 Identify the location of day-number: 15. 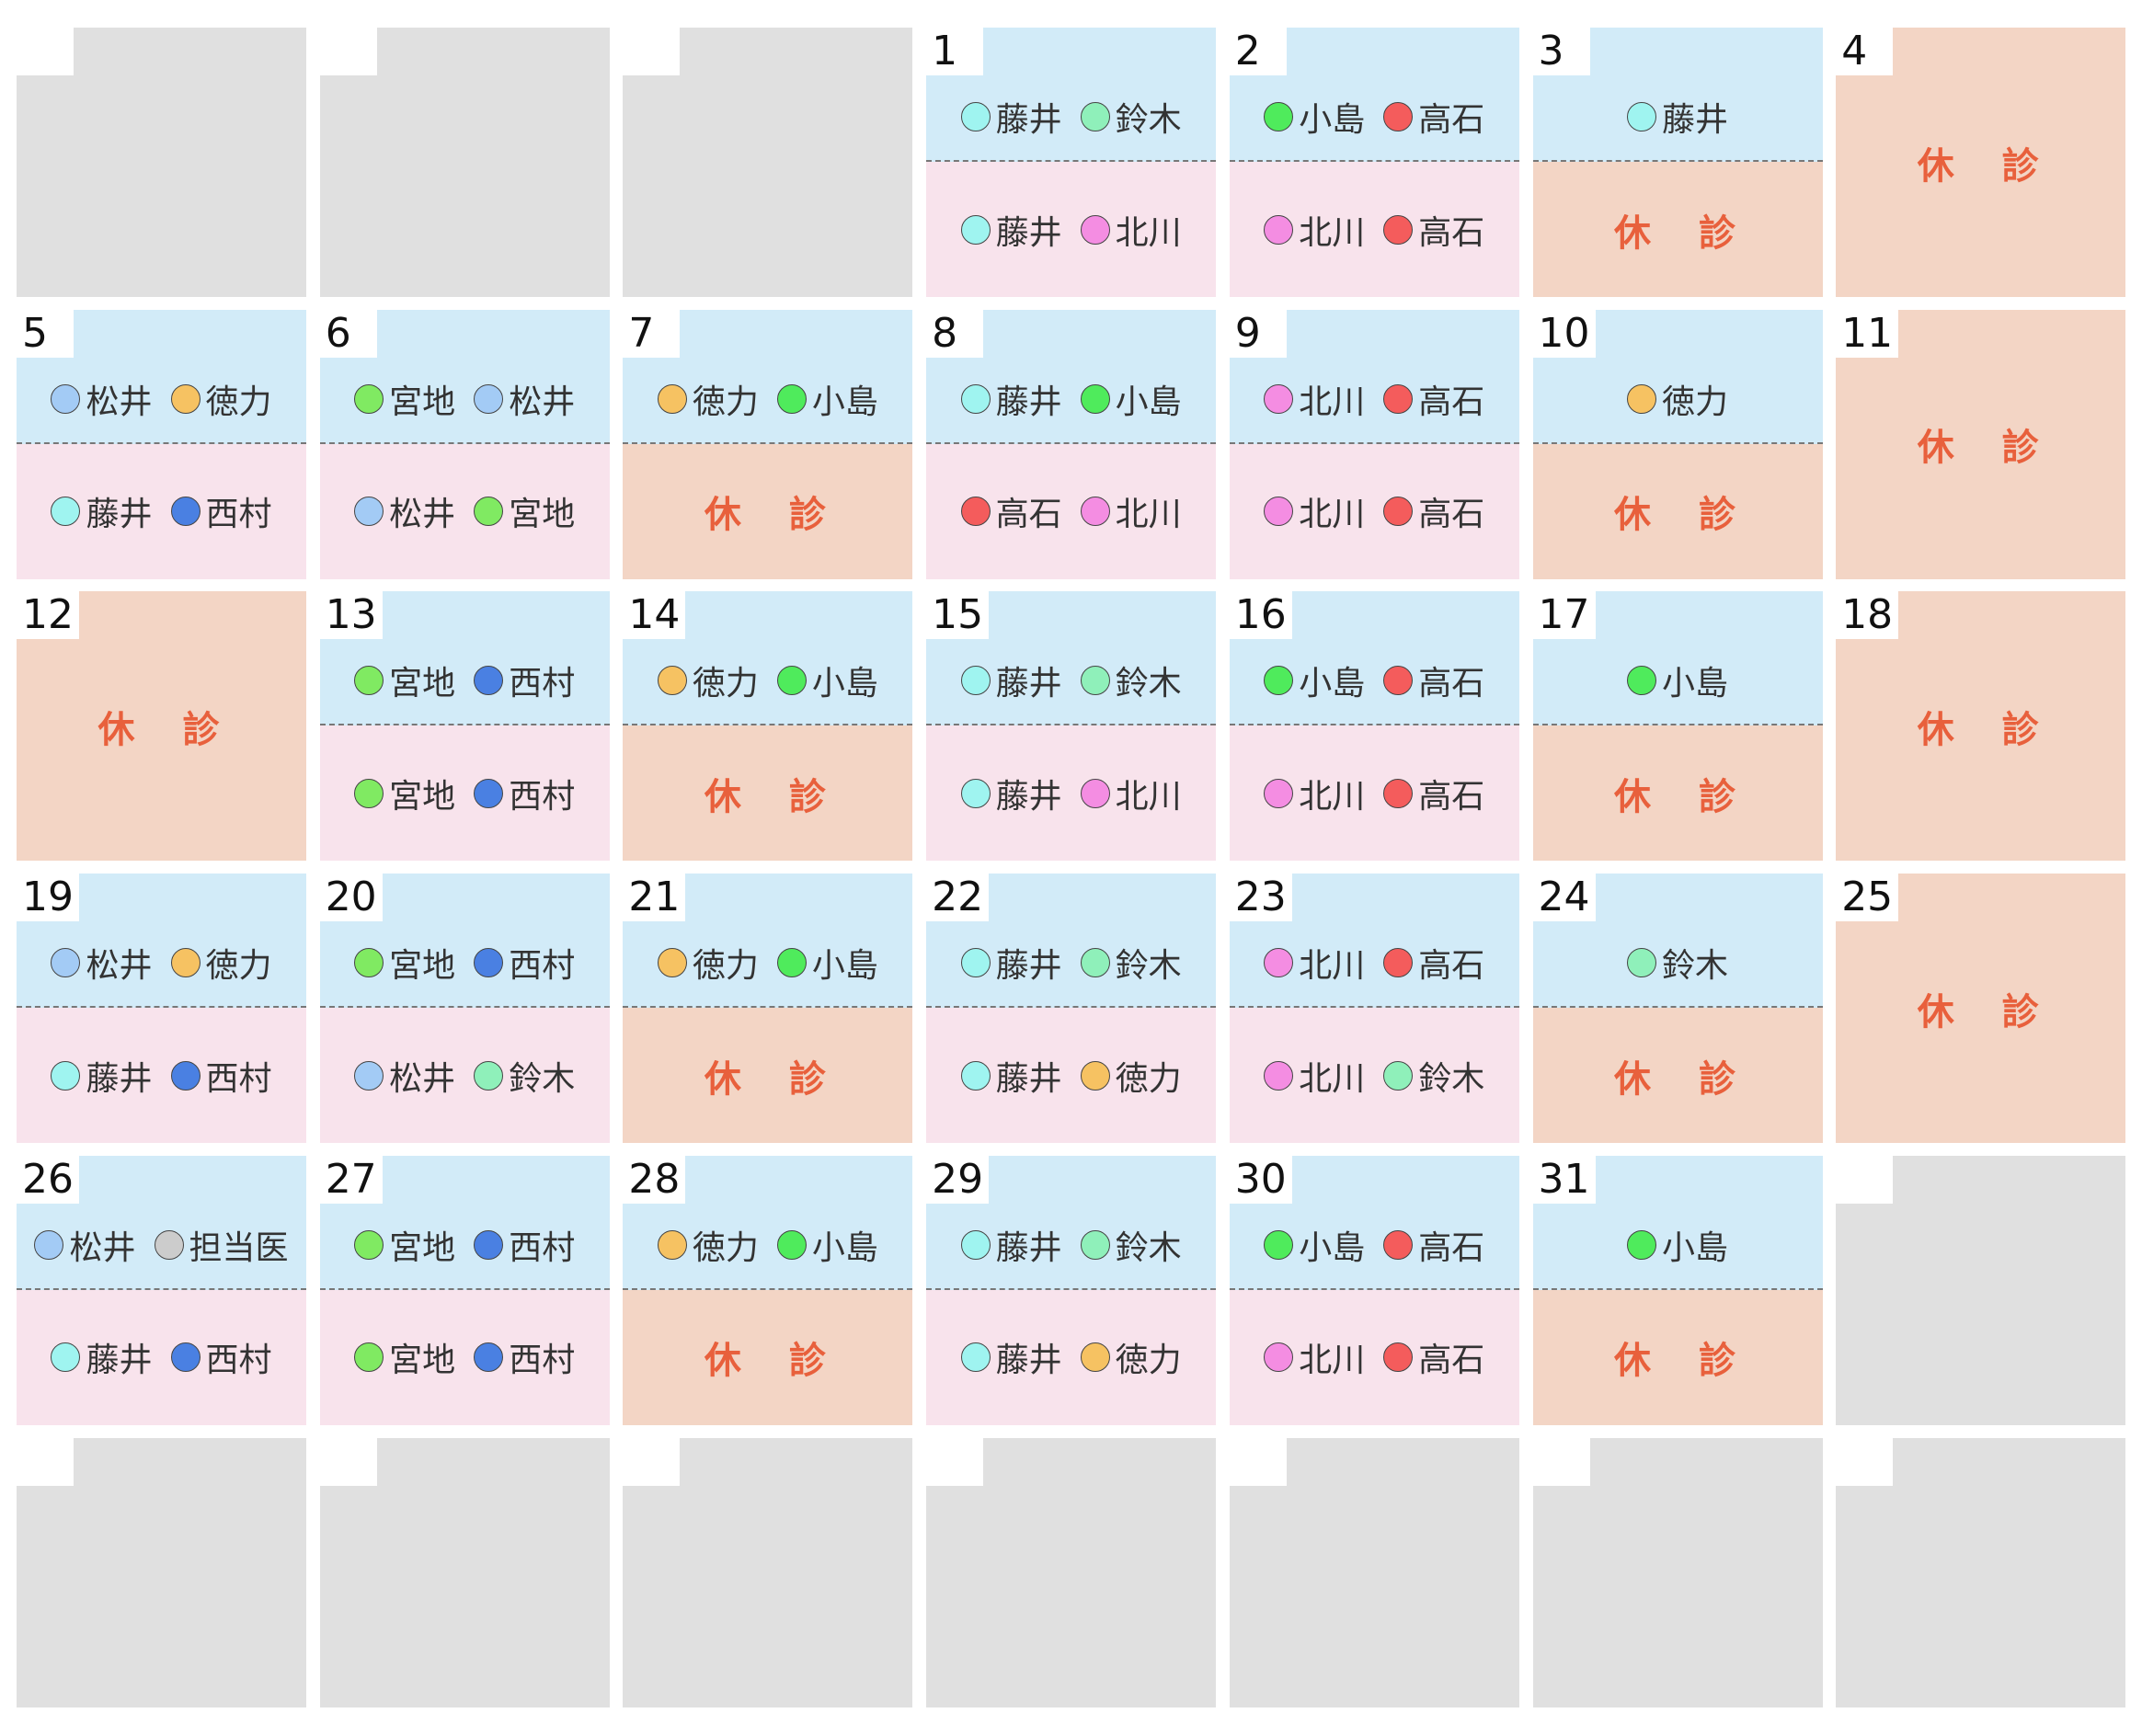
(958, 615).